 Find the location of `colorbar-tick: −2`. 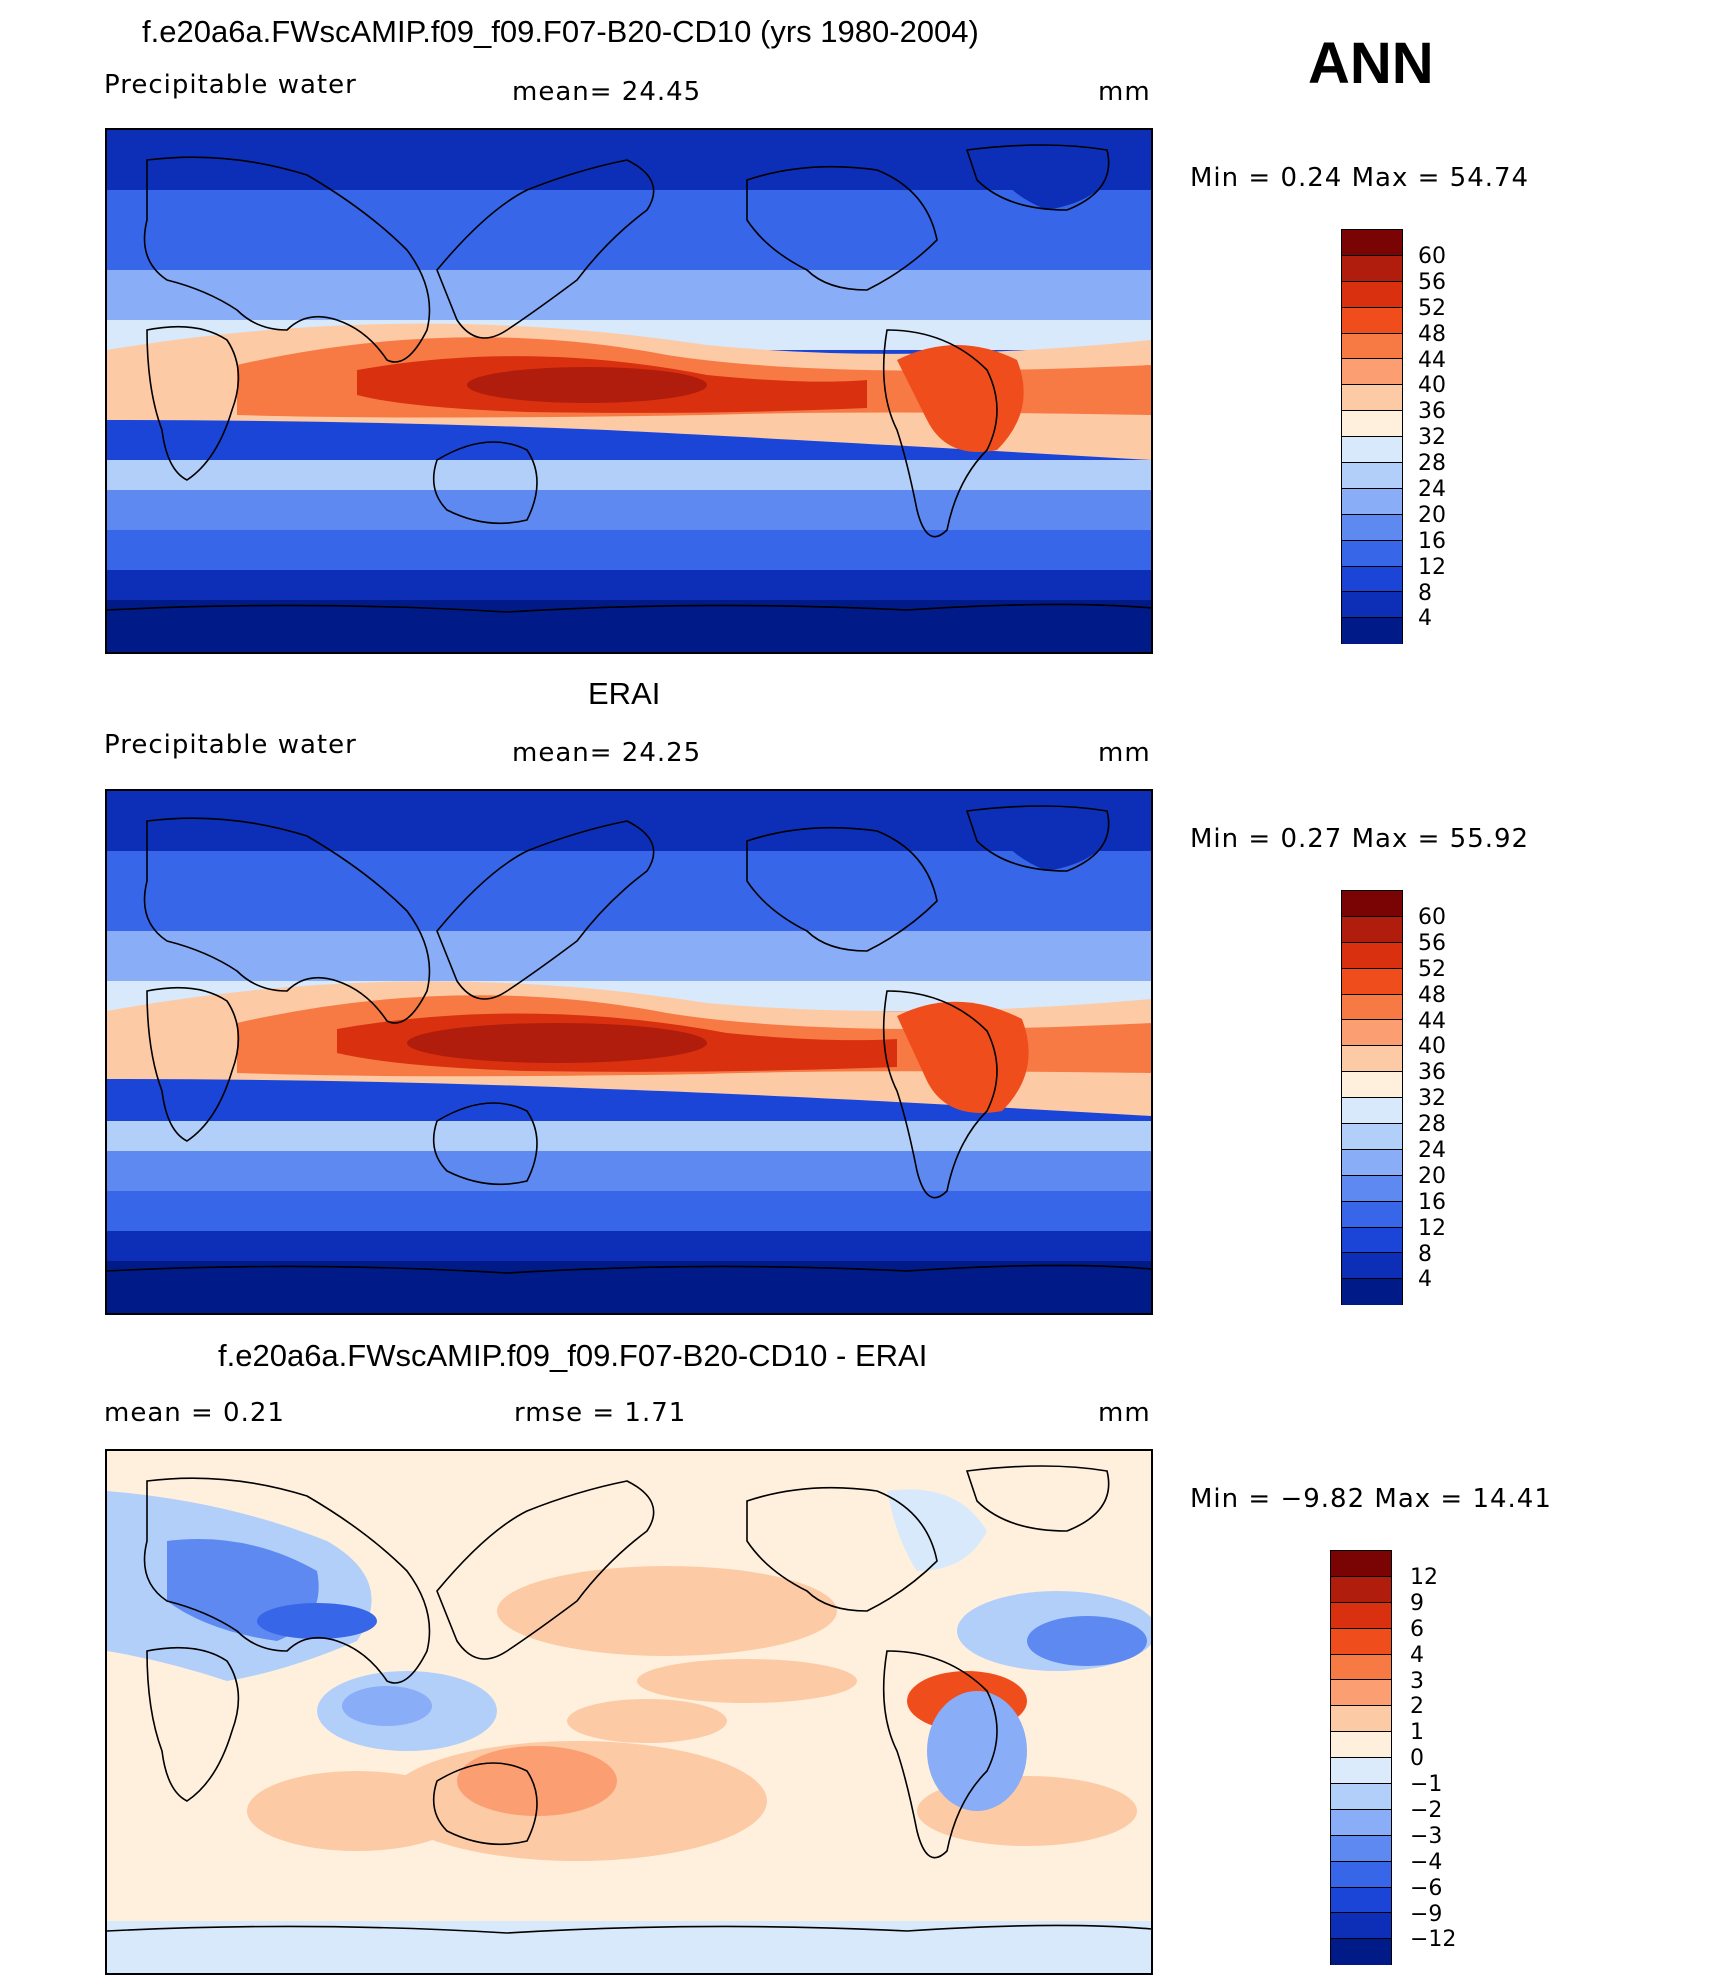

colorbar-tick: −2 is located at coordinates (1426, 1811).